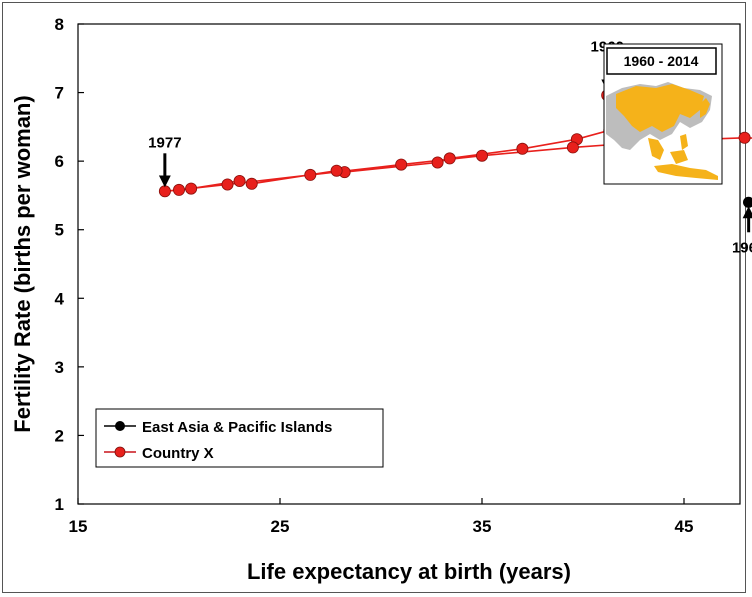  Describe the element at coordinates (458, 143) in the screenshot. I see `series-line-country-x` at that location.